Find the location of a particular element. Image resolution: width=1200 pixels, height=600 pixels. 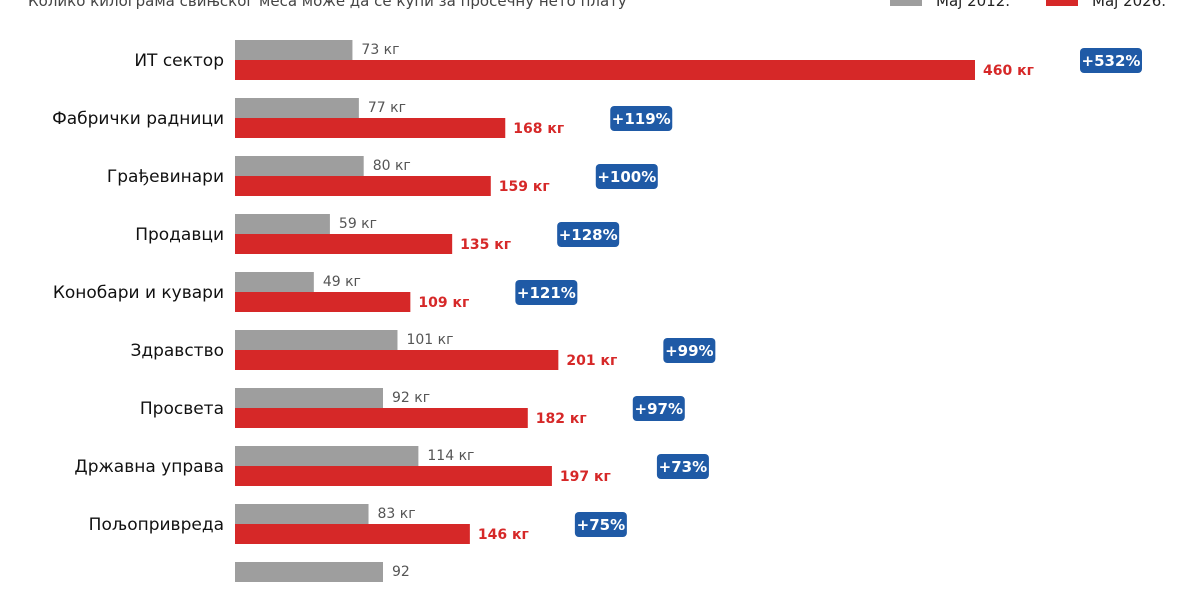

value-label-2012: 73 кг is located at coordinates (380, 50).